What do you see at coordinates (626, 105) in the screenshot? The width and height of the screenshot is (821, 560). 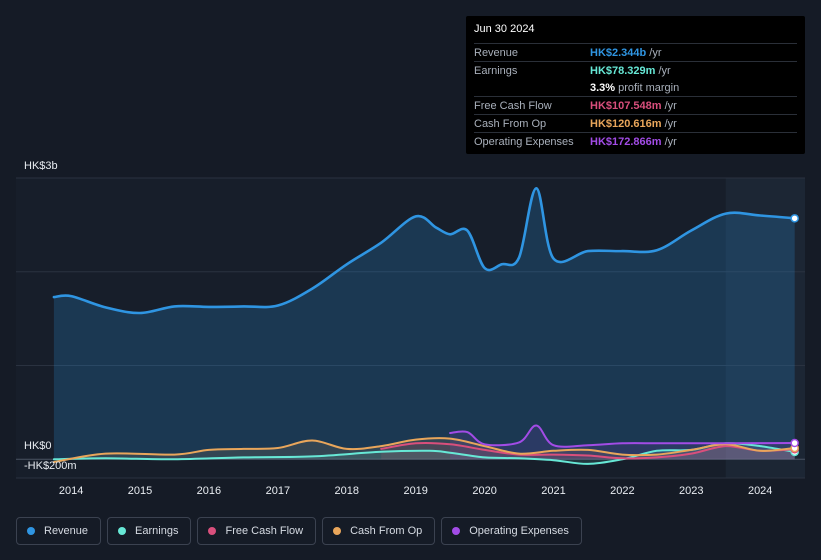 I see `tooltip-value: HK$107.548m` at bounding box center [626, 105].